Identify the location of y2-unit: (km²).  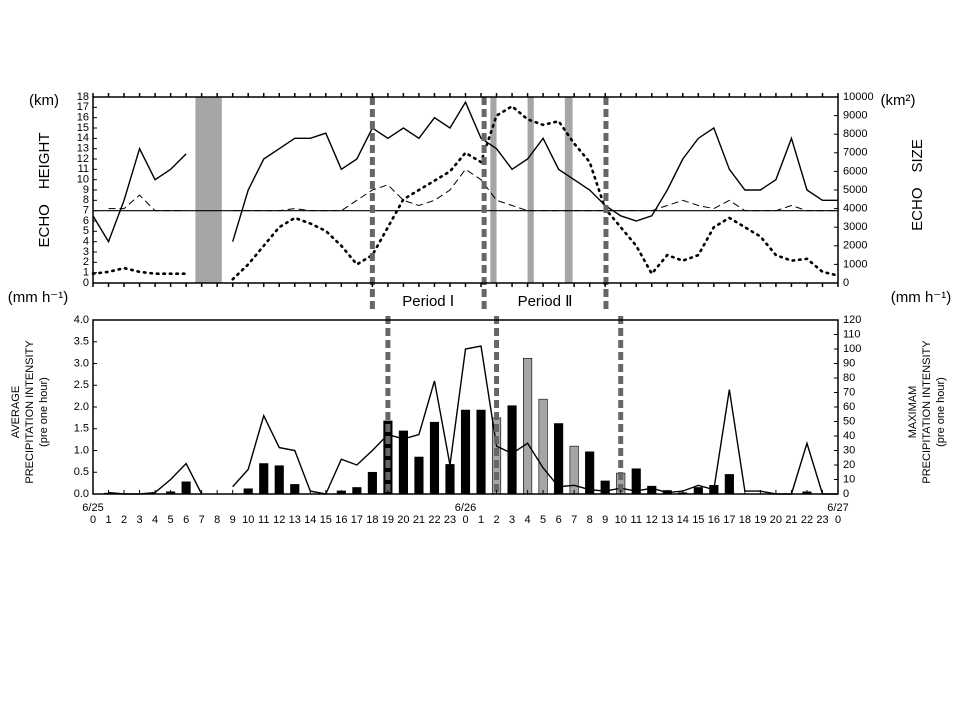
(898, 100).